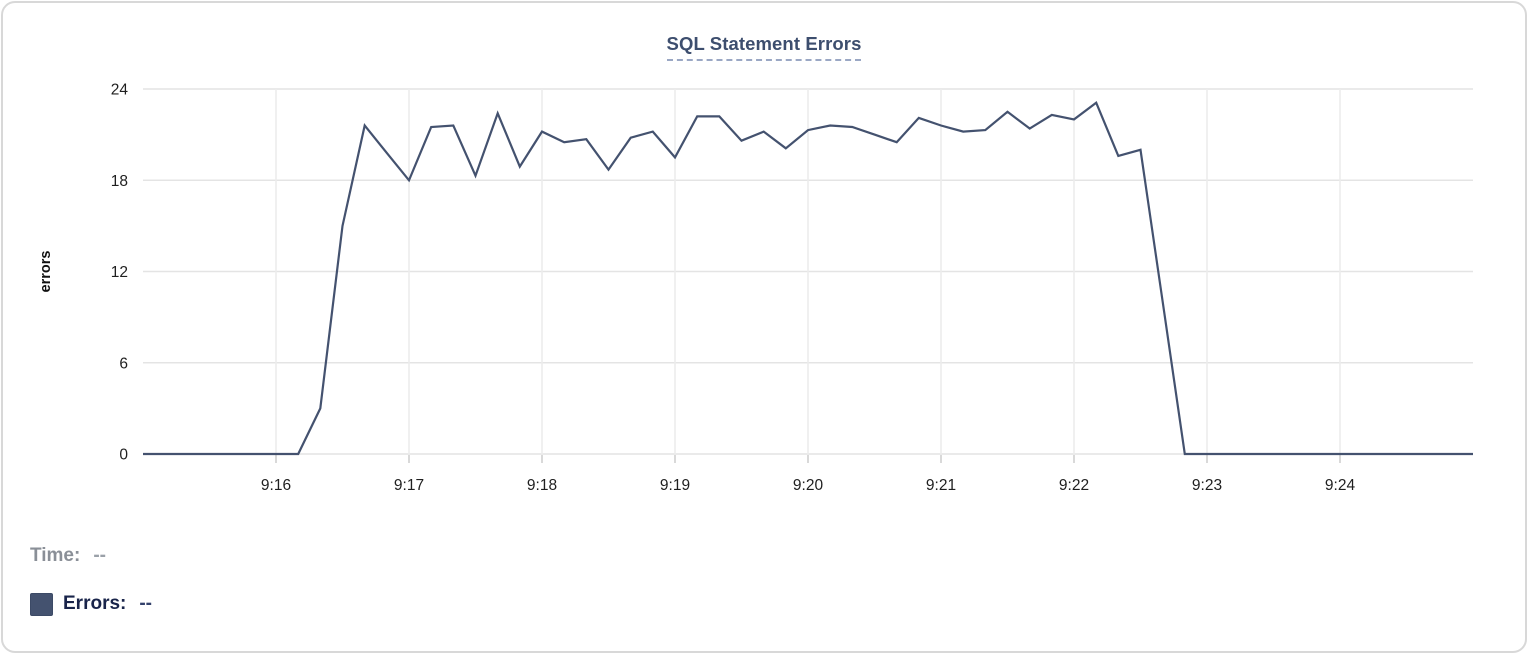 The width and height of the screenshot is (1528, 653). Describe the element at coordinates (123, 455) in the screenshot. I see `y-tick-label: 0` at that location.